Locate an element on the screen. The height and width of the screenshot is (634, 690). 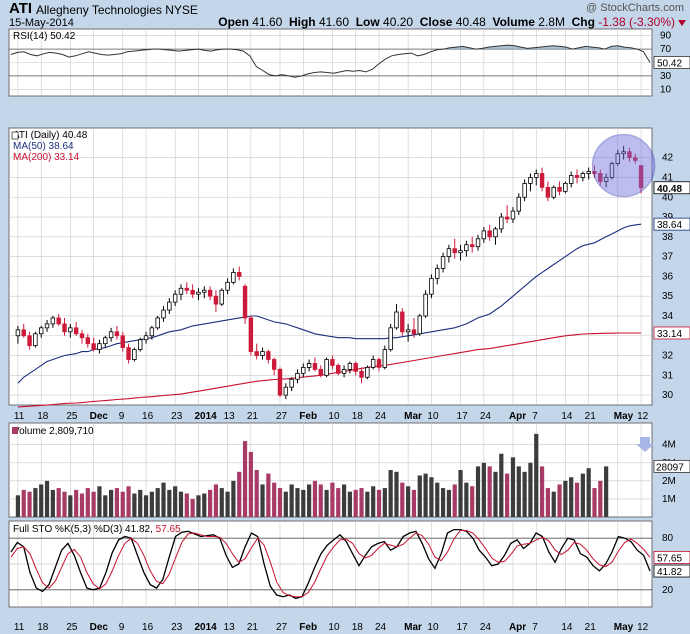
x-axis-label-bottom: Apr is located at coordinates (517, 627).